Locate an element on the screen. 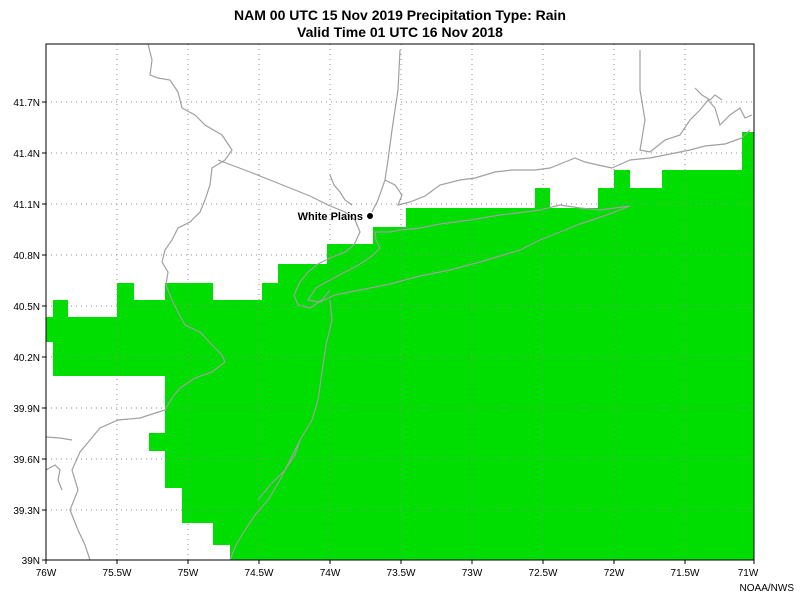  lon-label: 74W is located at coordinates (330, 573).